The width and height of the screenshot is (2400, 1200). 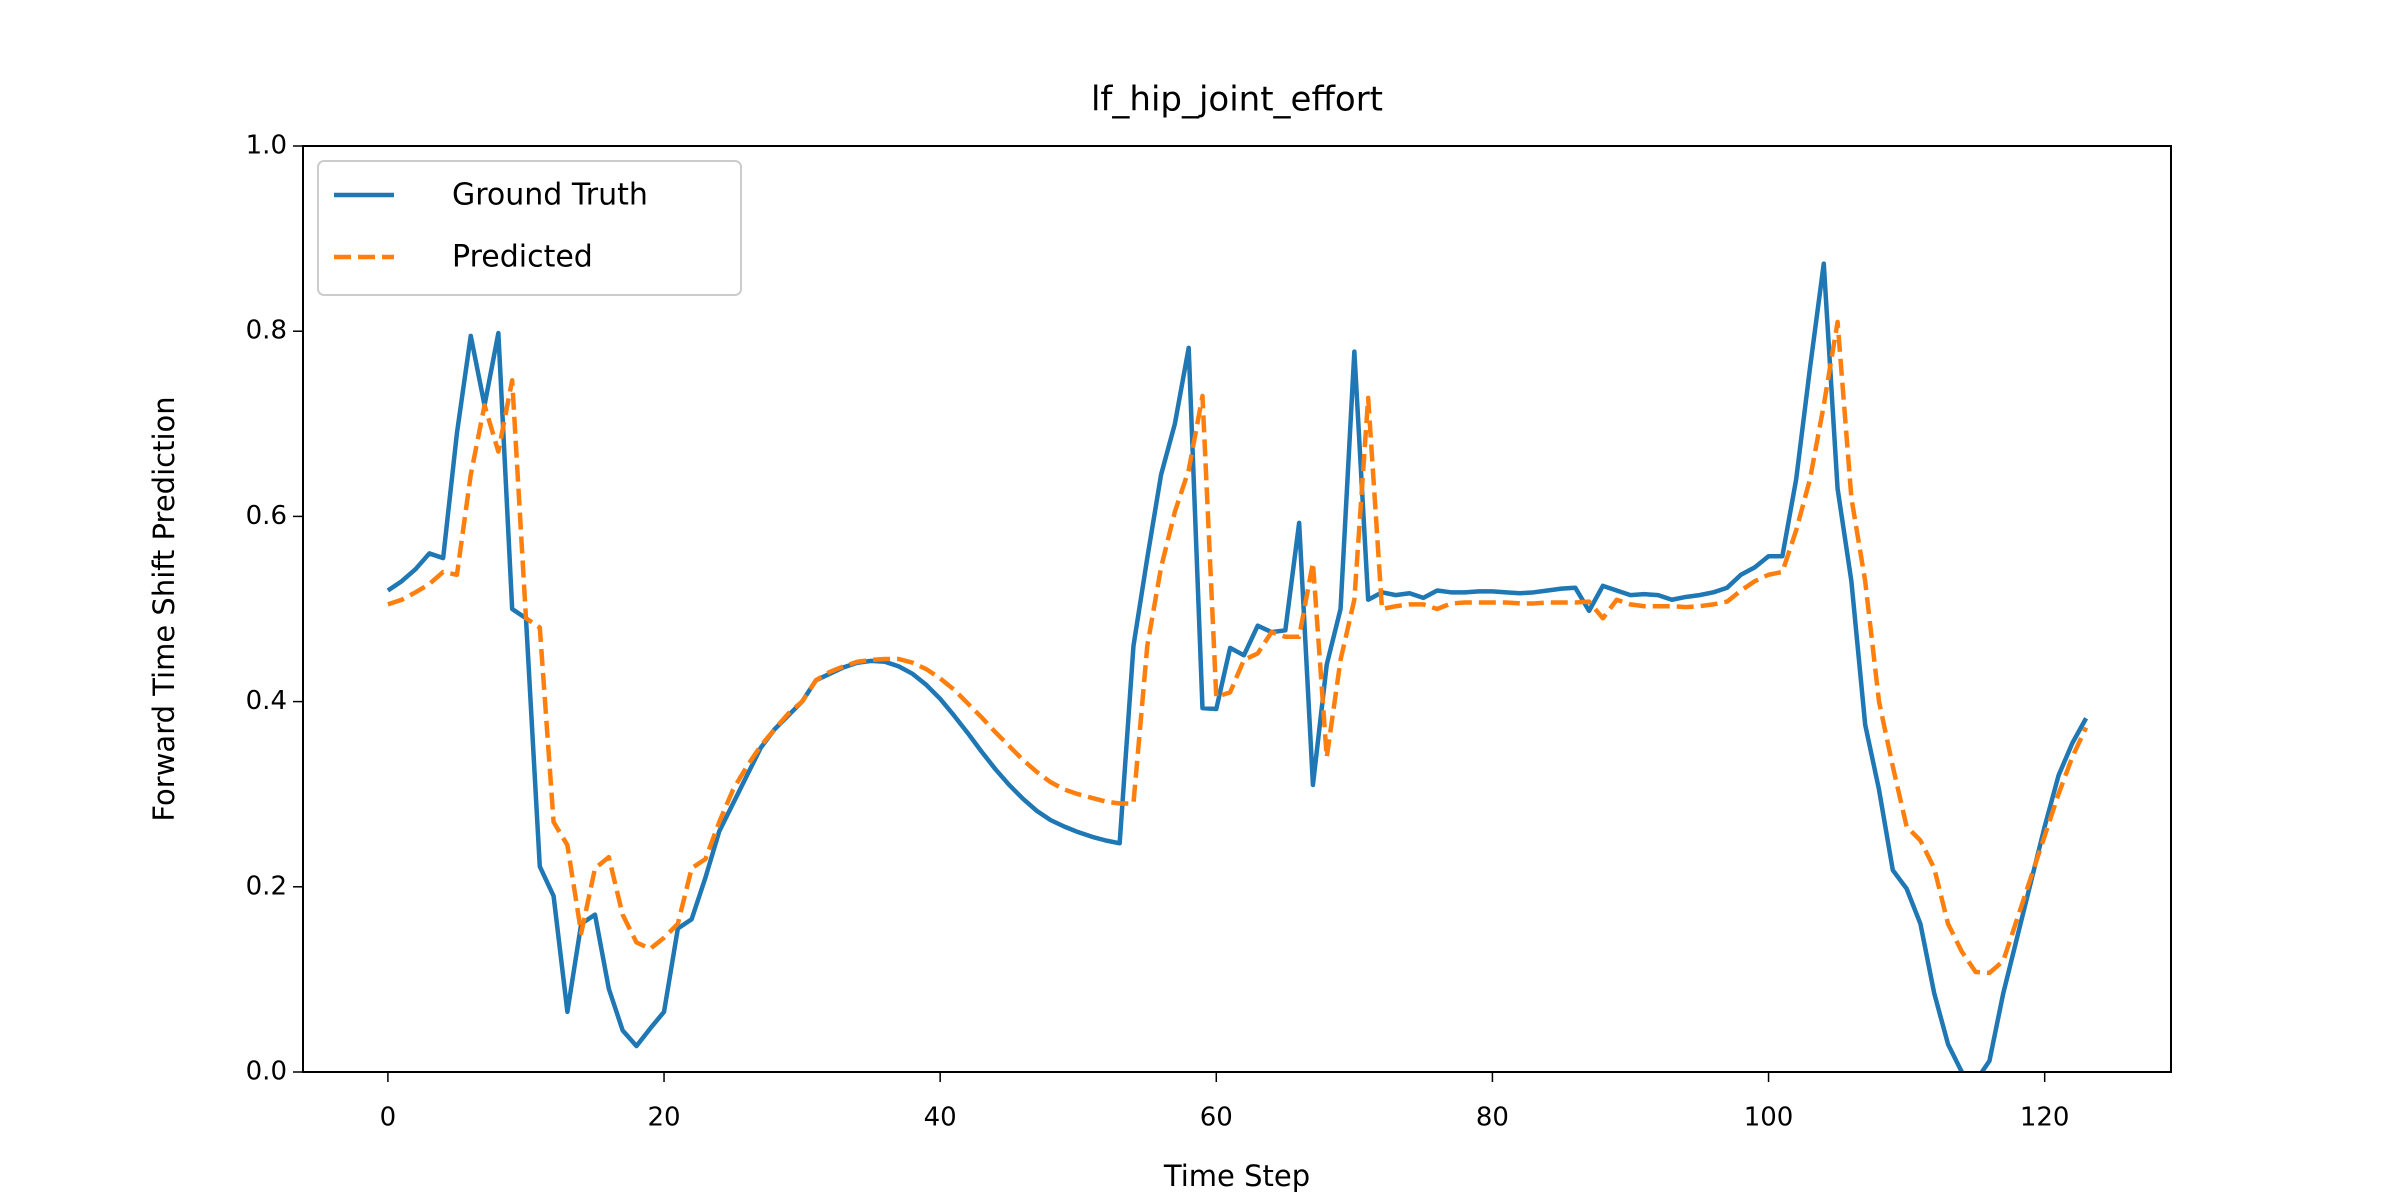 What do you see at coordinates (529, 228) in the screenshot?
I see `legend-box` at bounding box center [529, 228].